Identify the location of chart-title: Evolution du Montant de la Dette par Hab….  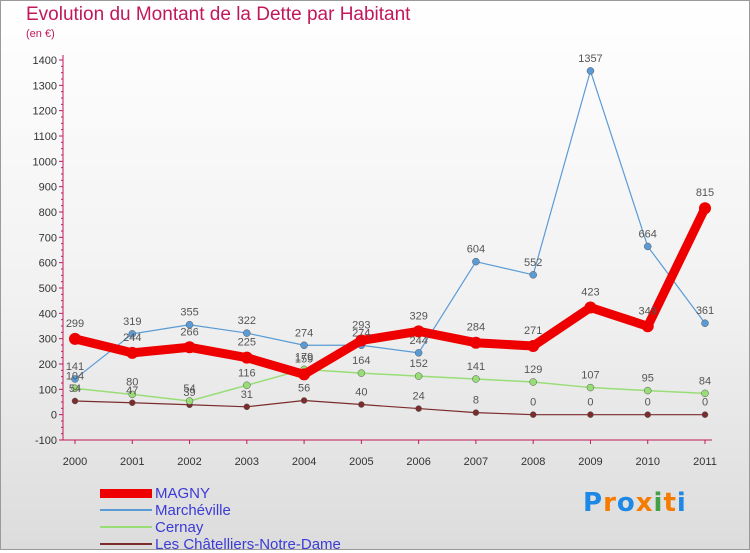
(218, 14).